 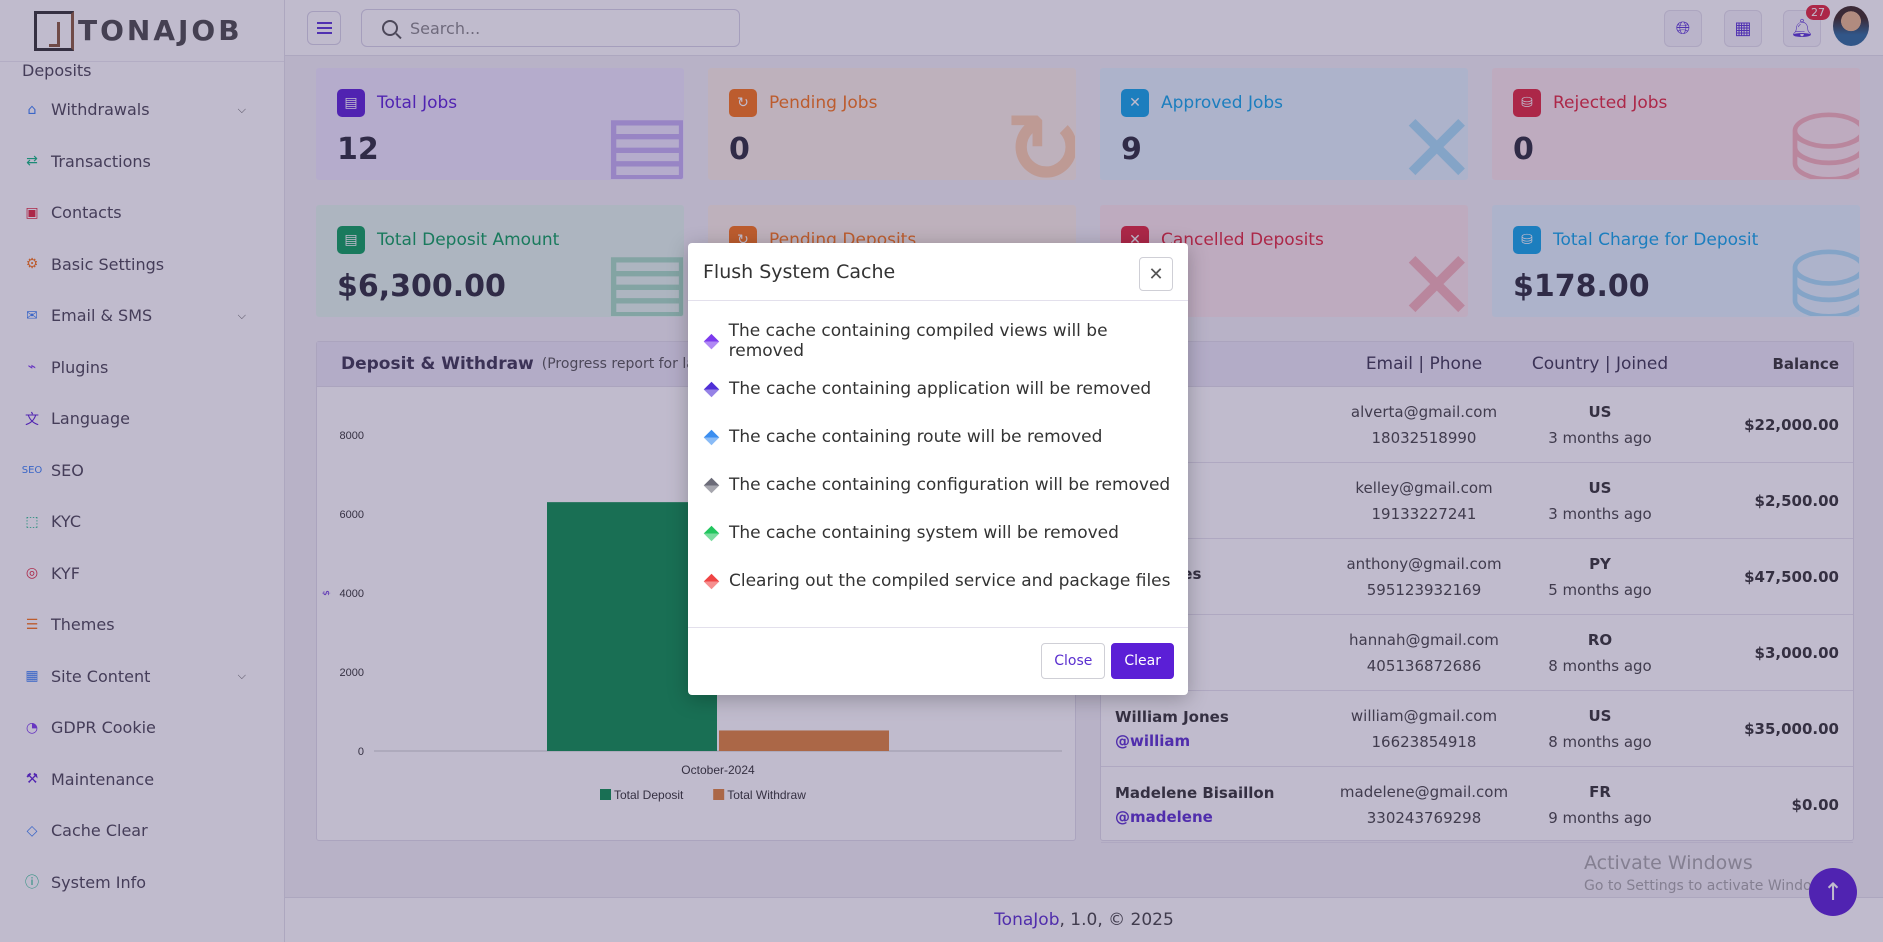 What do you see at coordinates (361, 752) in the screenshot?
I see `y-tick-label: 0` at bounding box center [361, 752].